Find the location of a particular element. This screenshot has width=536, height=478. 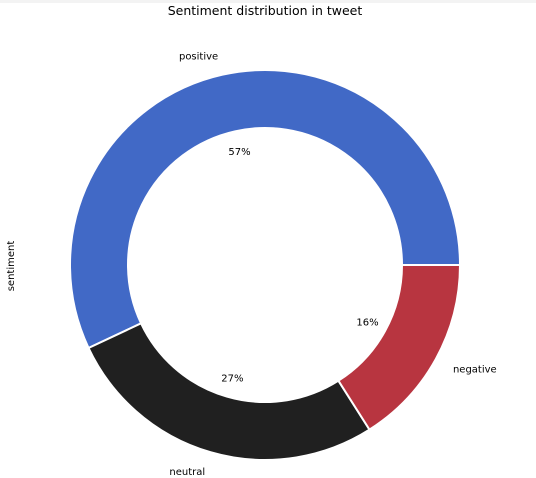

slice-label-positive: positive is located at coordinates (198, 57).